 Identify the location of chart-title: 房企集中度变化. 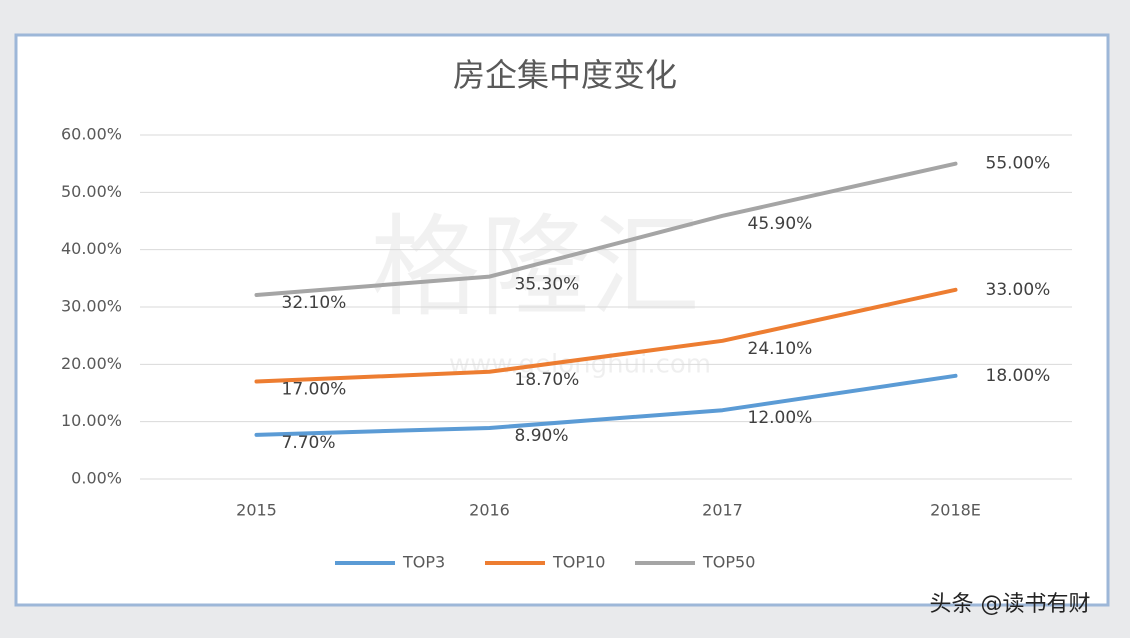
(565, 75).